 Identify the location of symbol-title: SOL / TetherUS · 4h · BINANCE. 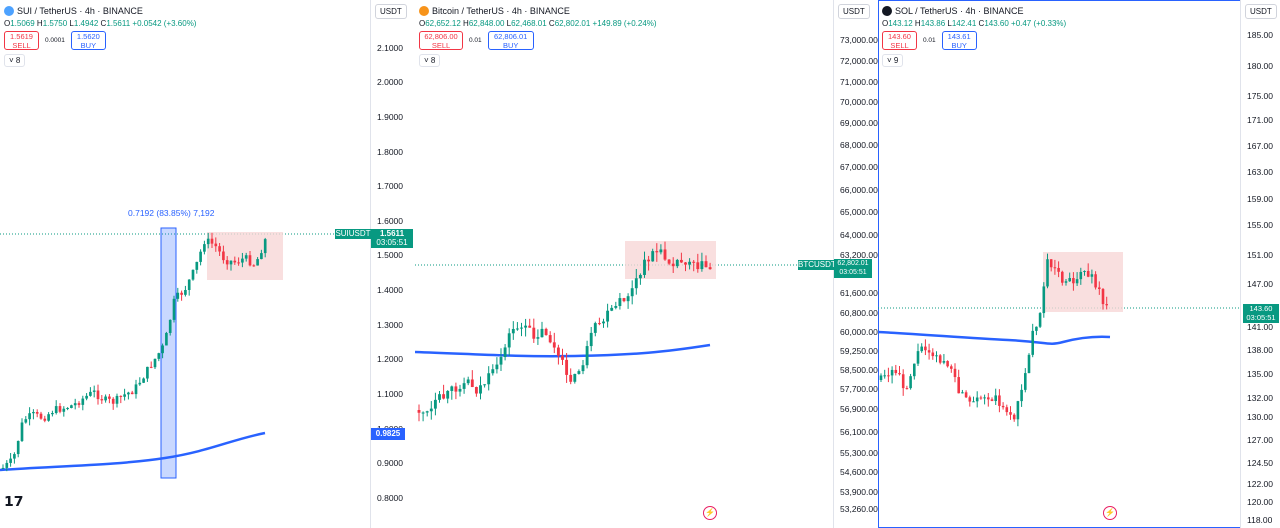
(959, 11).